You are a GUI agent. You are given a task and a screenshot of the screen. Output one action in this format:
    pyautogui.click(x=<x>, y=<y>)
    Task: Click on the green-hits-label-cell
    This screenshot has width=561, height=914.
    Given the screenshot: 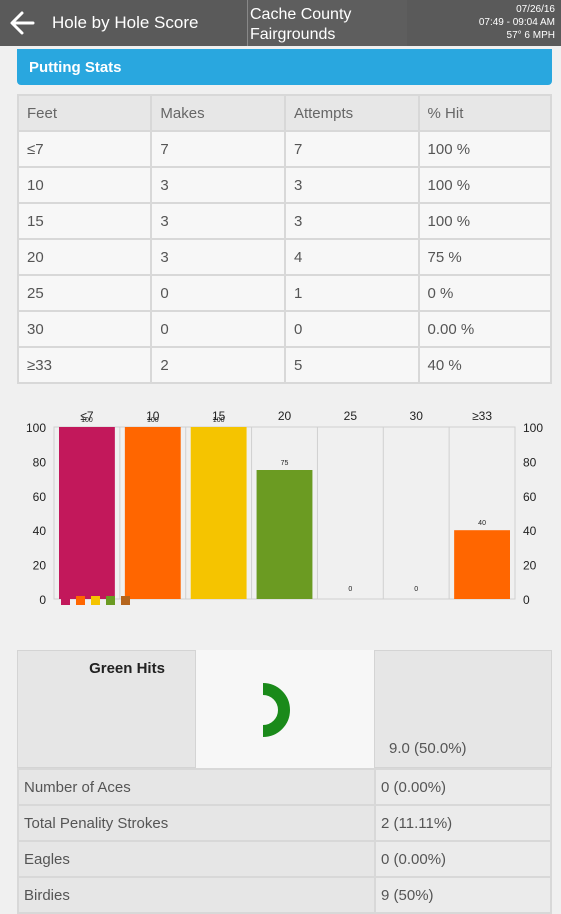 What is the action you would take?
    pyautogui.click(x=106, y=709)
    